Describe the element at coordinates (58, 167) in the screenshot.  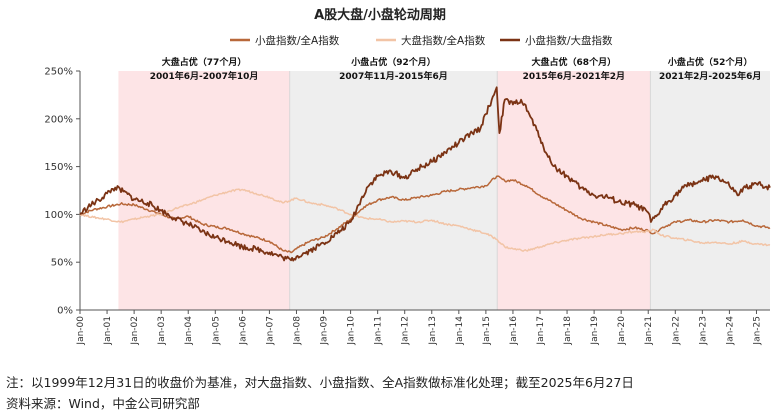
I see `y-tick-label: 150%` at that location.